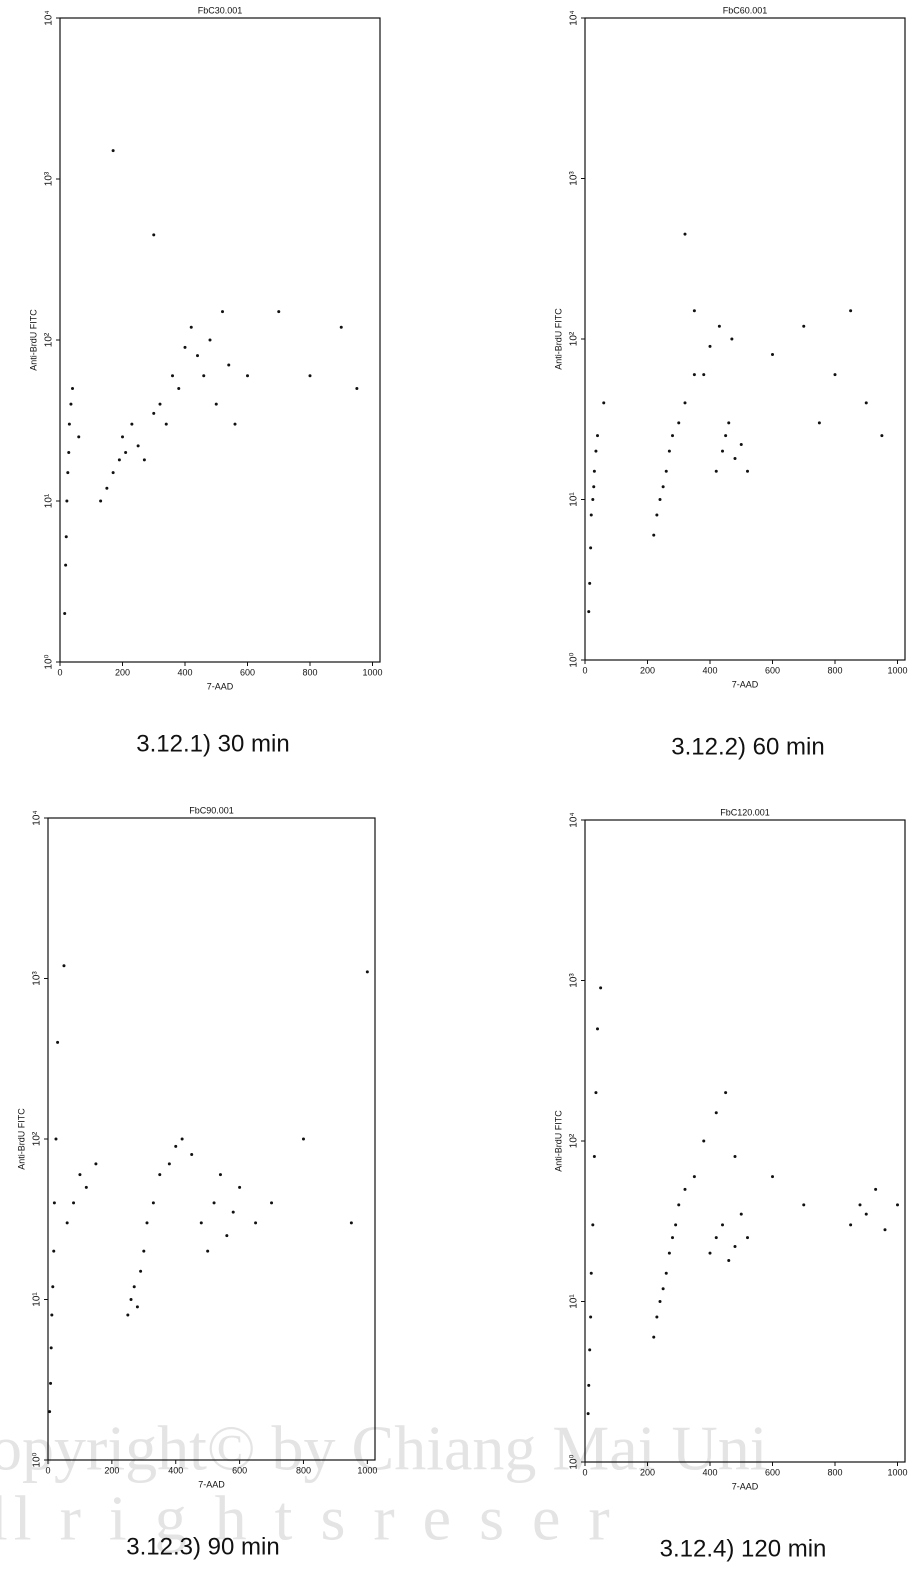 This screenshot has width=919, height=1573. Describe the element at coordinates (745, 812) in the screenshot. I see `chart-title: FbC120.001` at that location.